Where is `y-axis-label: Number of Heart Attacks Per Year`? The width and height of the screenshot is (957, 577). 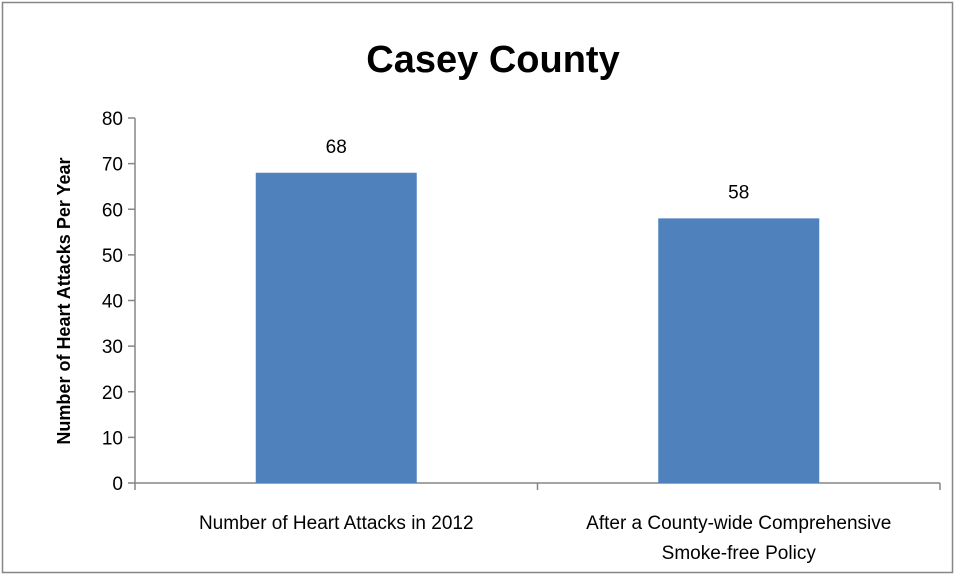
y-axis-label: Number of Heart Attacks Per Year is located at coordinates (64, 300).